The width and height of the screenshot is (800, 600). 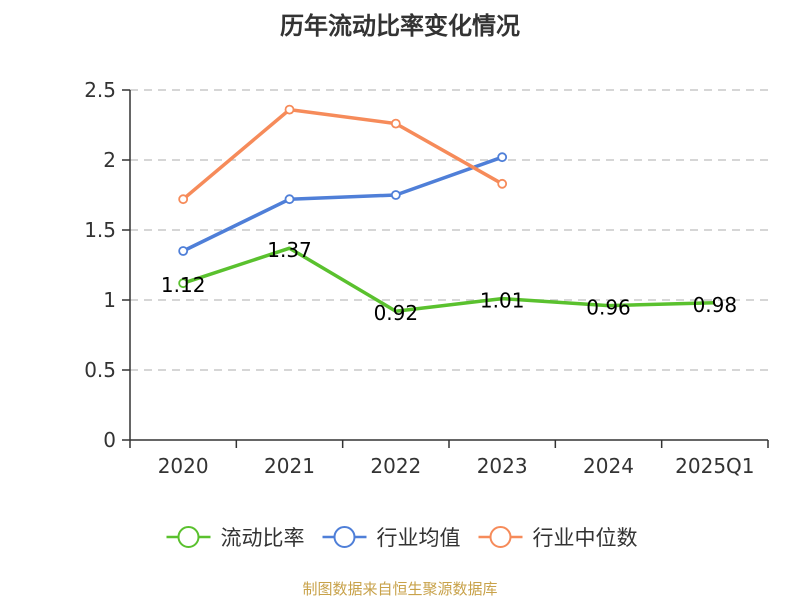 What do you see at coordinates (100, 370) in the screenshot?
I see `y-tick-label: 0.5` at bounding box center [100, 370].